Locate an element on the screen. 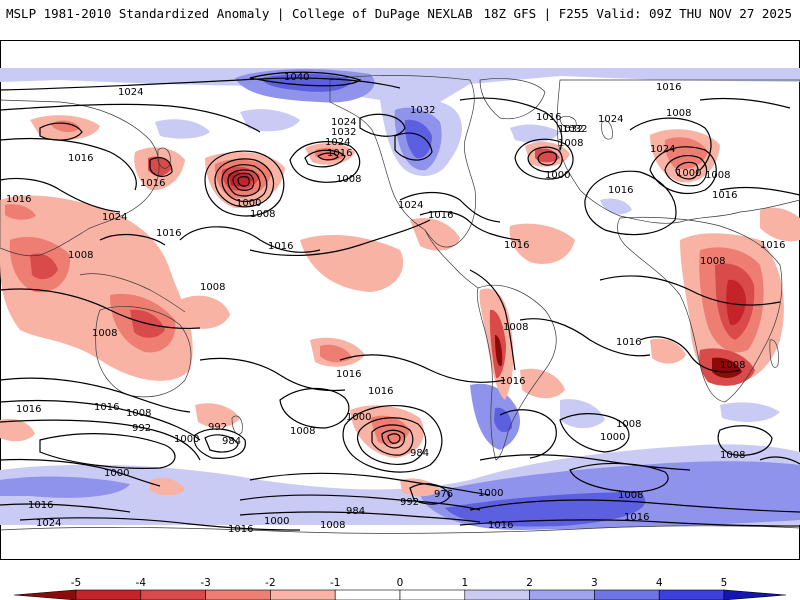  iceland-outline is located at coordinates (568, 122).